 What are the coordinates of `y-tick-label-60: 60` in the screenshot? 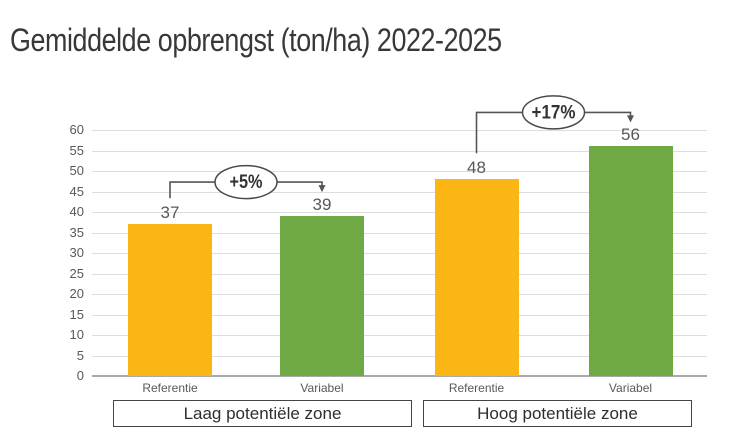 It's located at (76, 129).